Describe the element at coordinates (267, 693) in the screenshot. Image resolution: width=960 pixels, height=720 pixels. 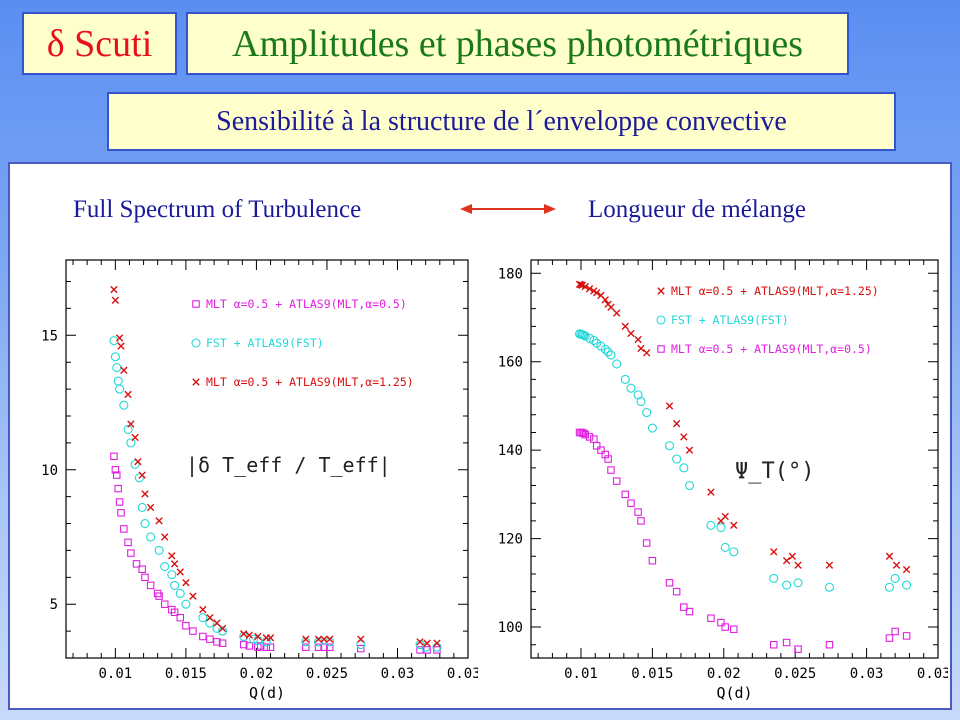
I see `x-axis-label: Q(d)` at that location.